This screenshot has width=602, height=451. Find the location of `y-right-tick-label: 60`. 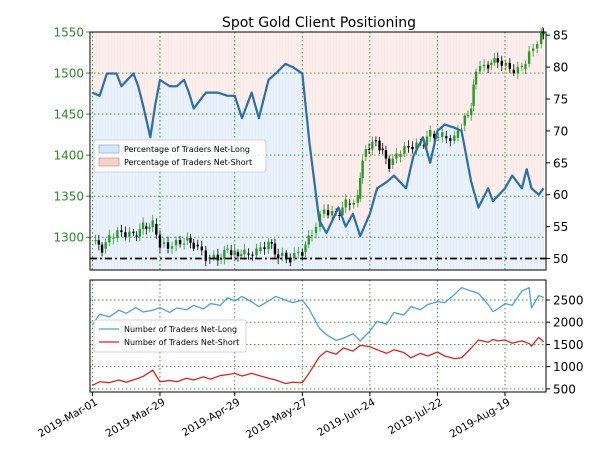

y-right-tick-label: 60 is located at coordinates (560, 195).